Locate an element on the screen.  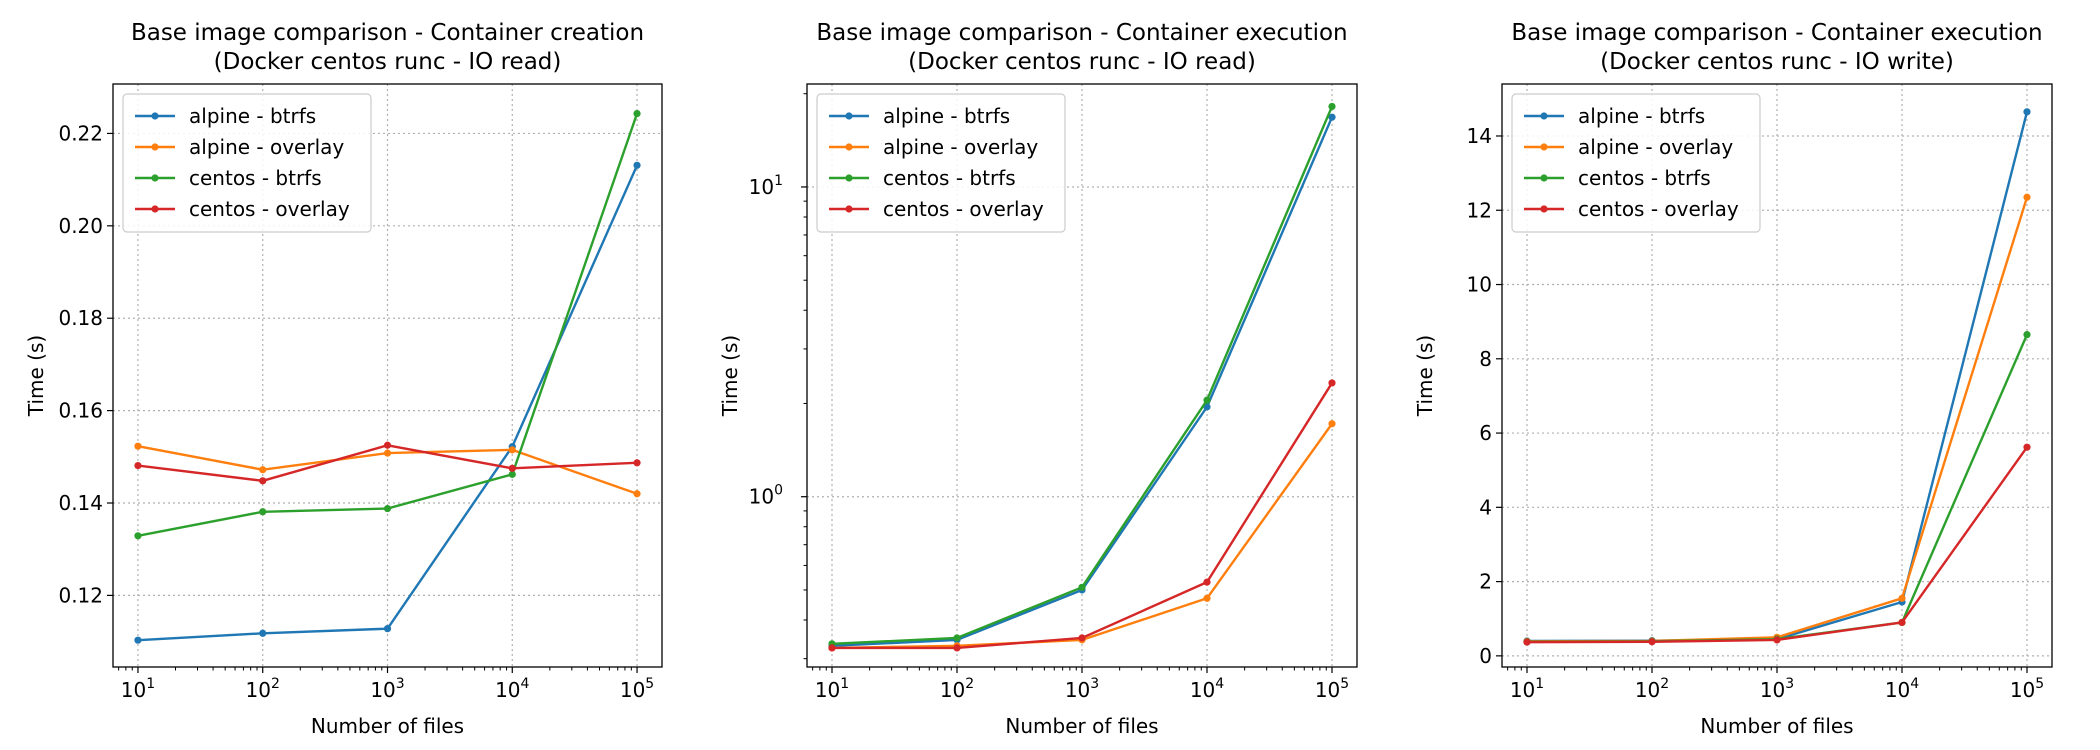
chart-subtitle: (Docker centos runc - IO write) is located at coordinates (1777, 62).